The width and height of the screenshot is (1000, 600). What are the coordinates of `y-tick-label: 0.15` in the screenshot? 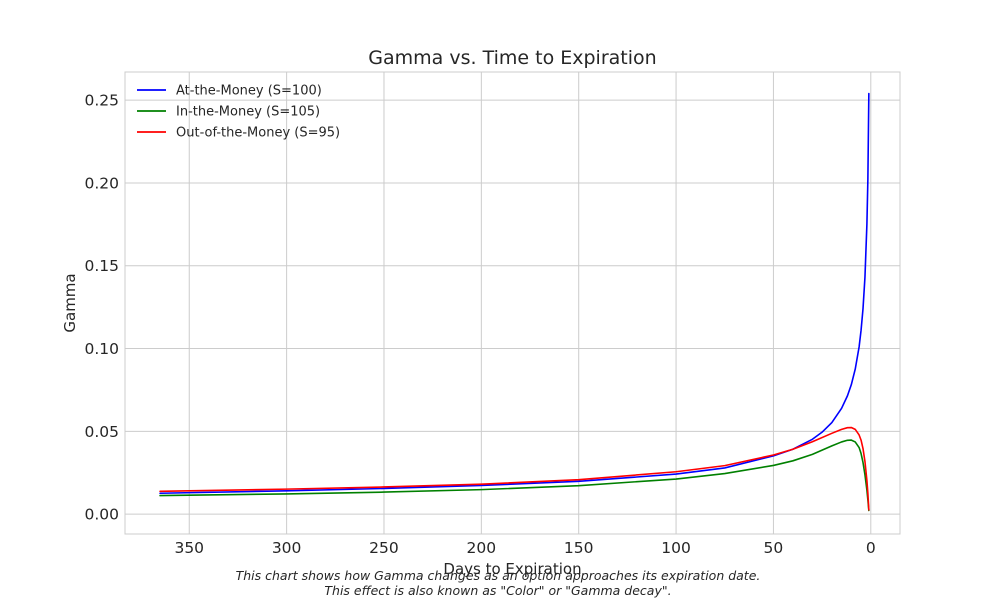 It's located at (101, 266).